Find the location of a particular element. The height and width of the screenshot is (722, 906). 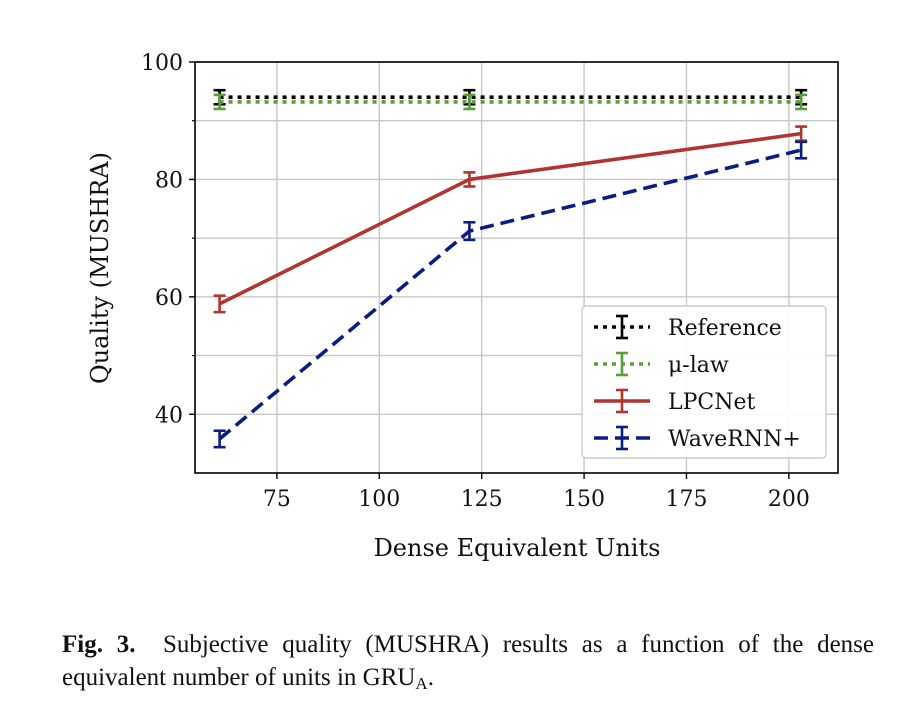

y-tick-label: 40 is located at coordinates (169, 415).